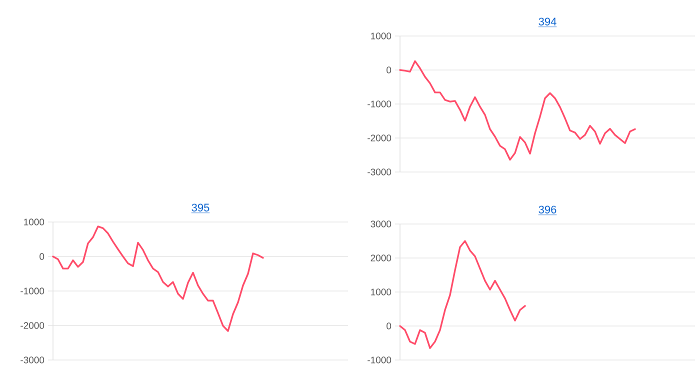 The image size is (700, 378). I want to click on chart-title: 396, so click(547, 210).